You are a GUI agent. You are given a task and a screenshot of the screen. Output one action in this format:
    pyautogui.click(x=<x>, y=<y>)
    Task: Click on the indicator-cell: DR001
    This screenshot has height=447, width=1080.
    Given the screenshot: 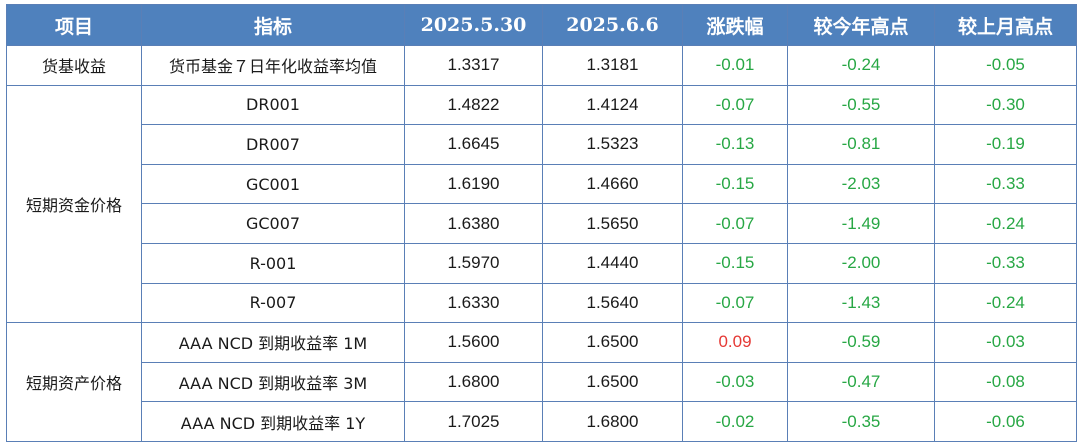 What is the action you would take?
    pyautogui.click(x=273, y=105)
    